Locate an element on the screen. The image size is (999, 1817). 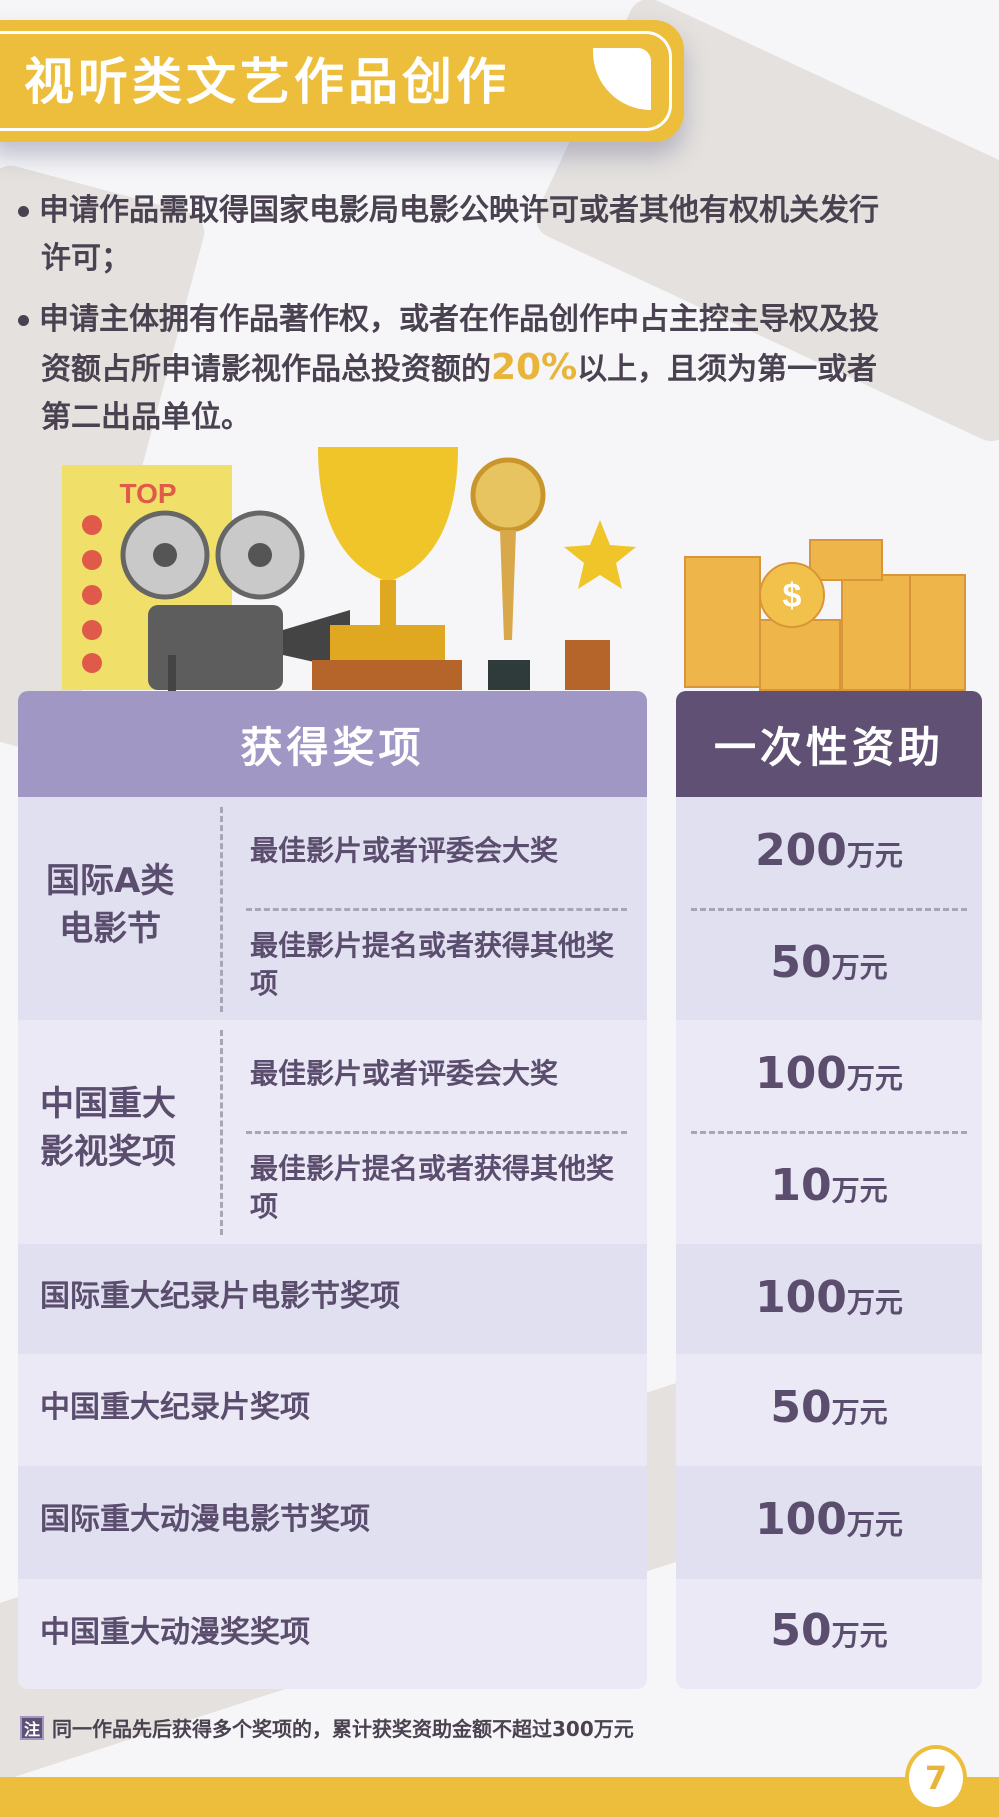
table-row-group-1: 国际A类 电影节 最佳影片或者评委会大奖 最佳影片提名或者获得其他奖项 is located at coordinates (332, 908).